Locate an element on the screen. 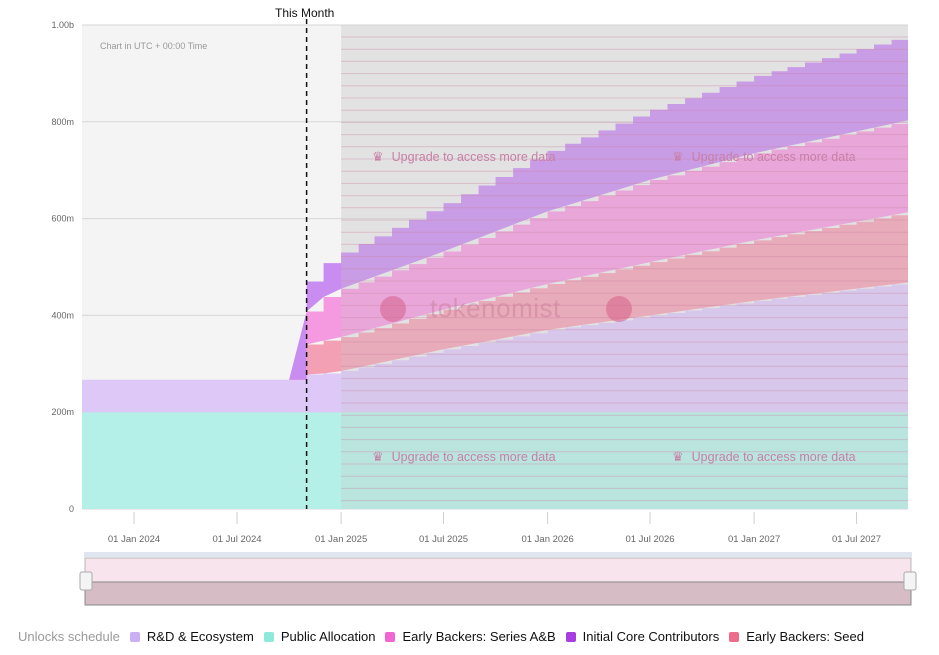 Image resolution: width=939 pixels, height=655 pixels. x-tick-label: 01 Jul 2025 is located at coordinates (443, 539).